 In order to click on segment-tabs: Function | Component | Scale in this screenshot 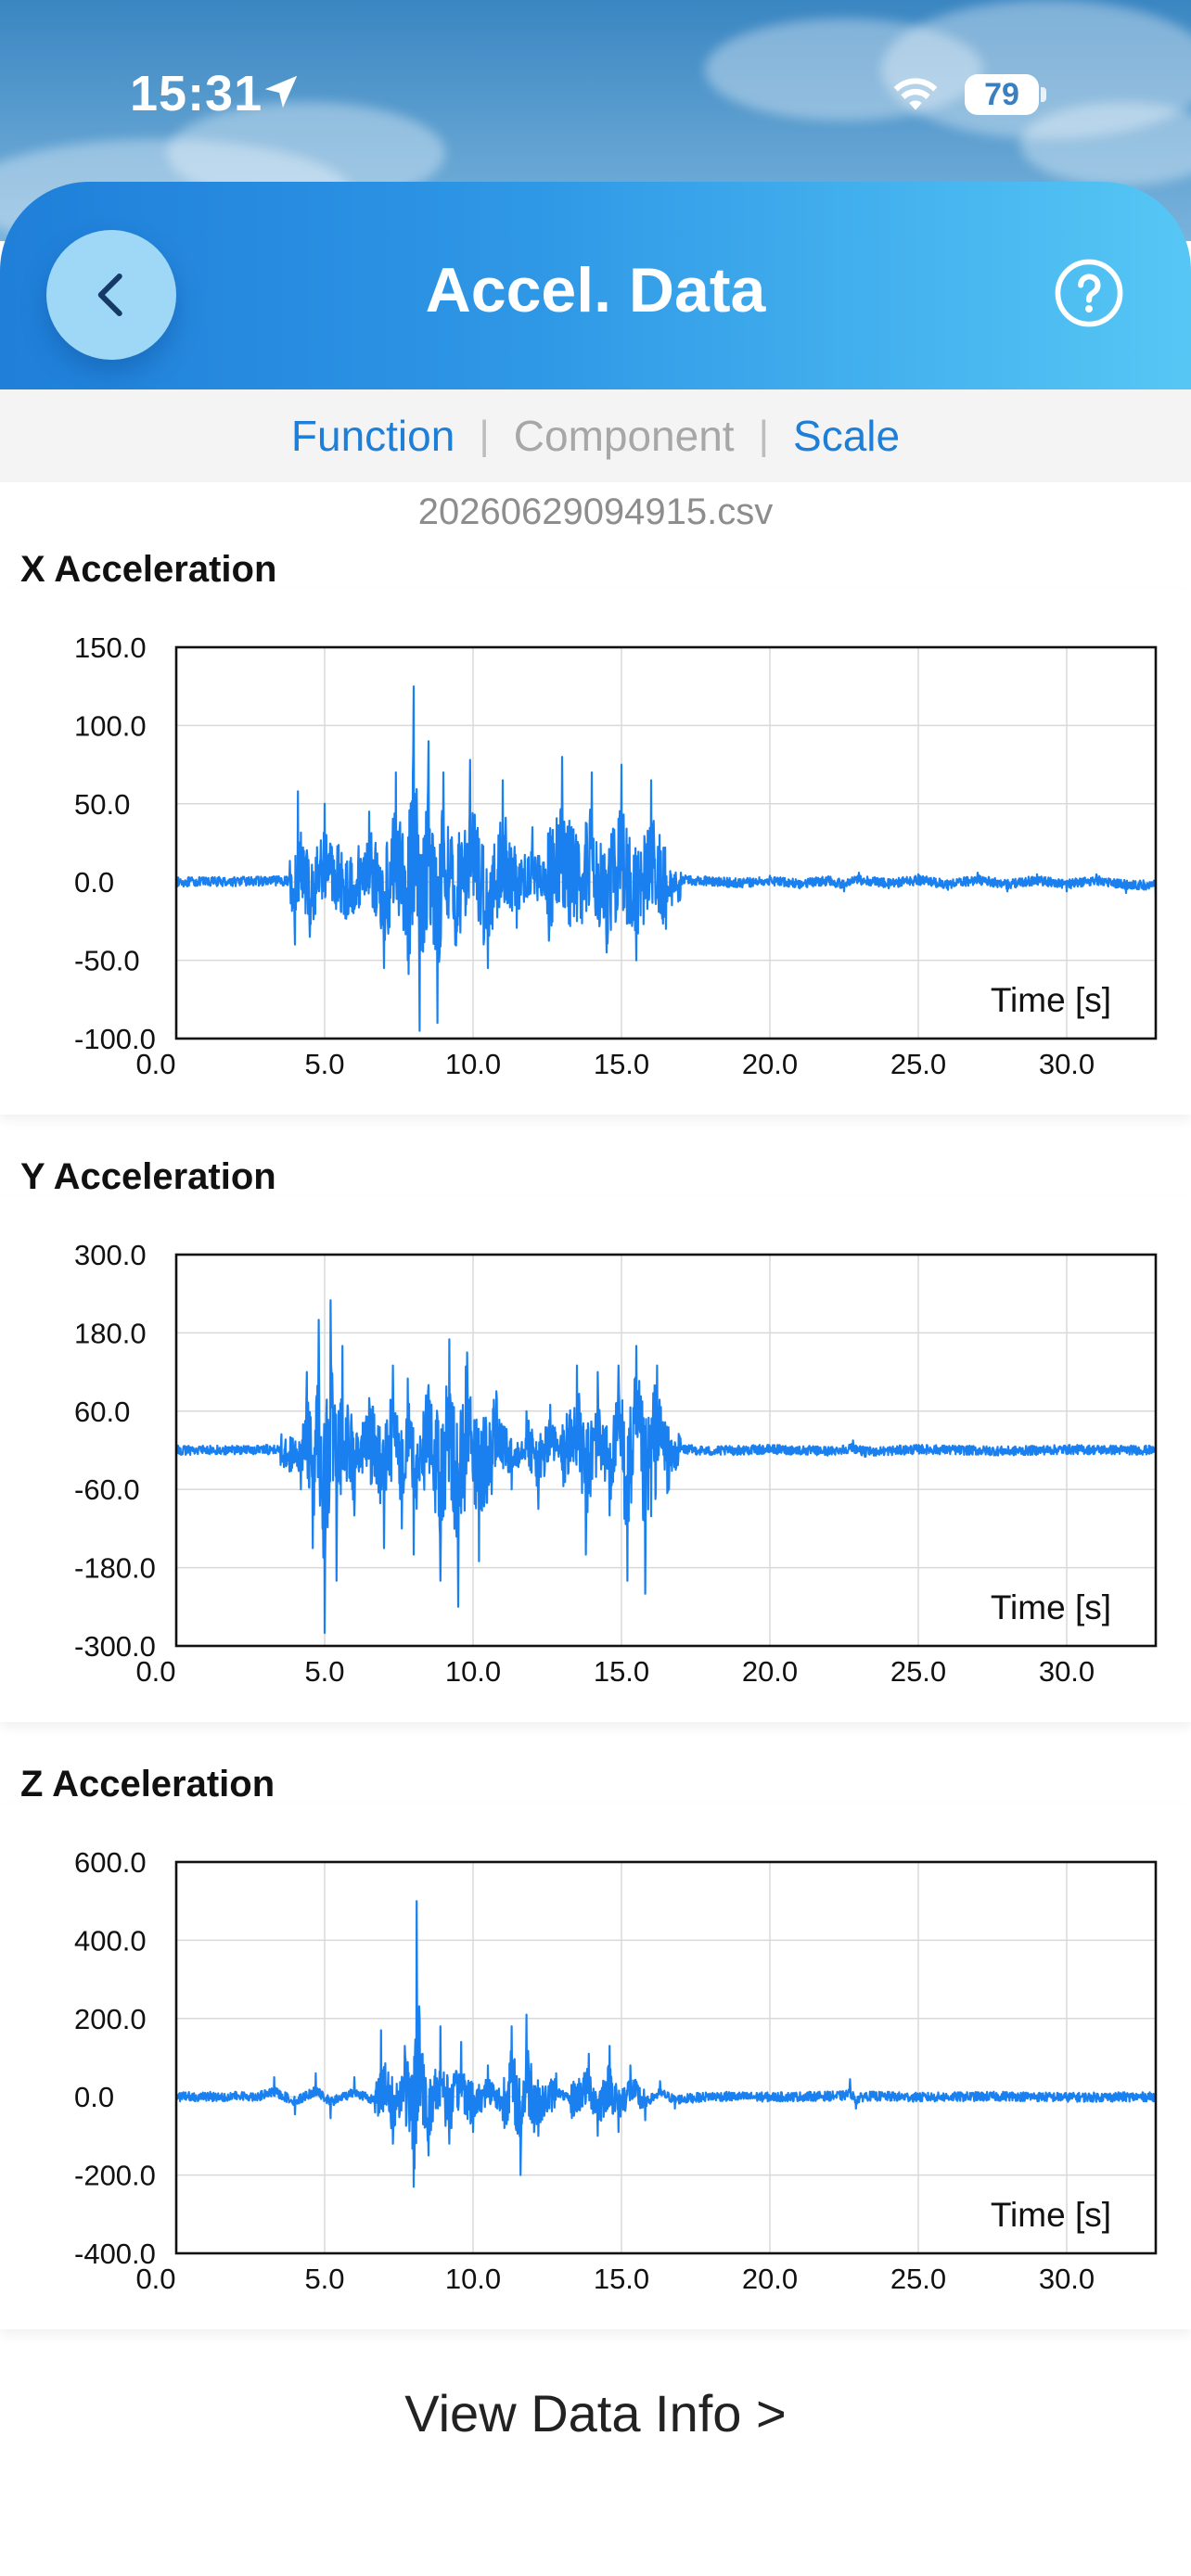, I will do `click(595, 435)`.